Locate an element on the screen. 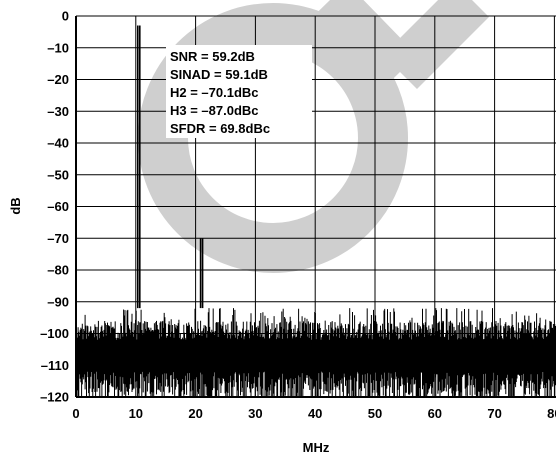  y-tick-label: –30 is located at coordinates (58, 111).